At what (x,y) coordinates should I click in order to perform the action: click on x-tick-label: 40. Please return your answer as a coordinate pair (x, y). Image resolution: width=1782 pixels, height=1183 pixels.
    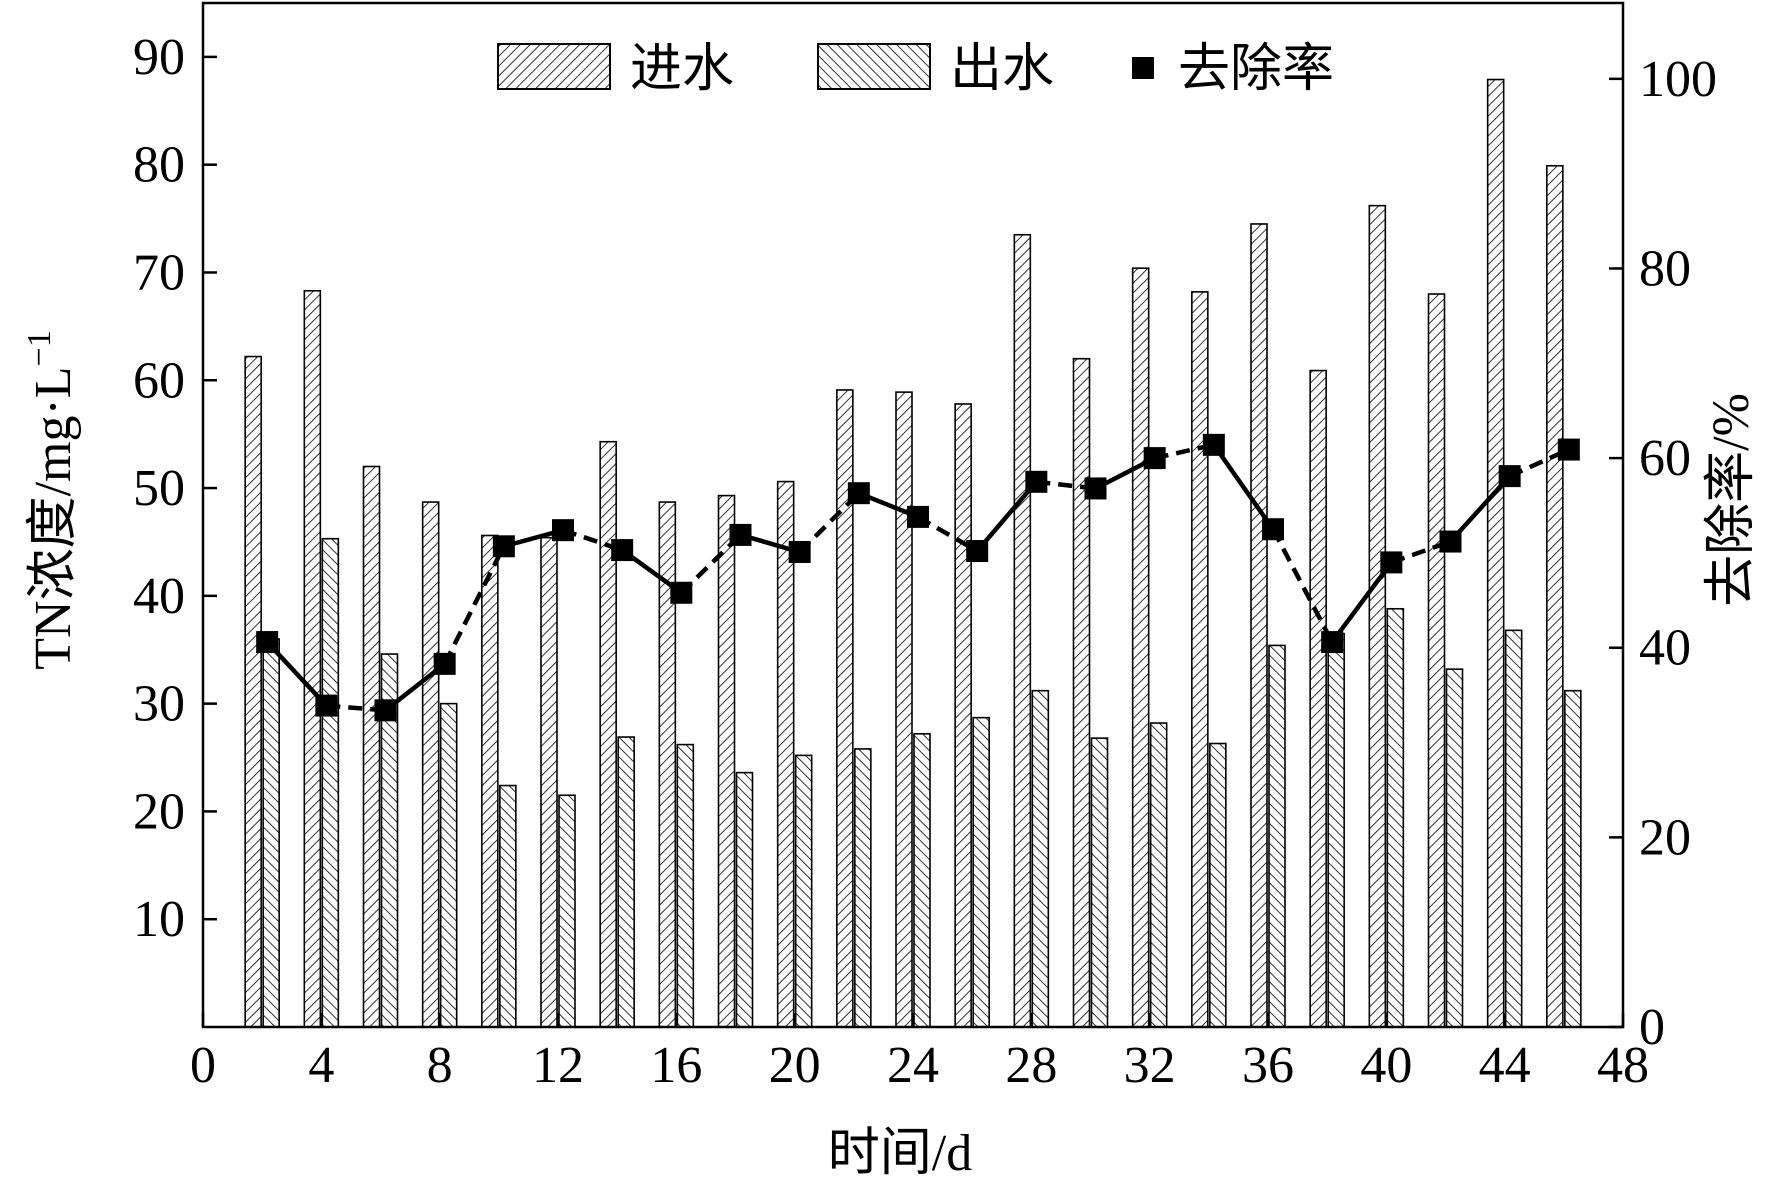
    Looking at the image, I should click on (1386, 1065).